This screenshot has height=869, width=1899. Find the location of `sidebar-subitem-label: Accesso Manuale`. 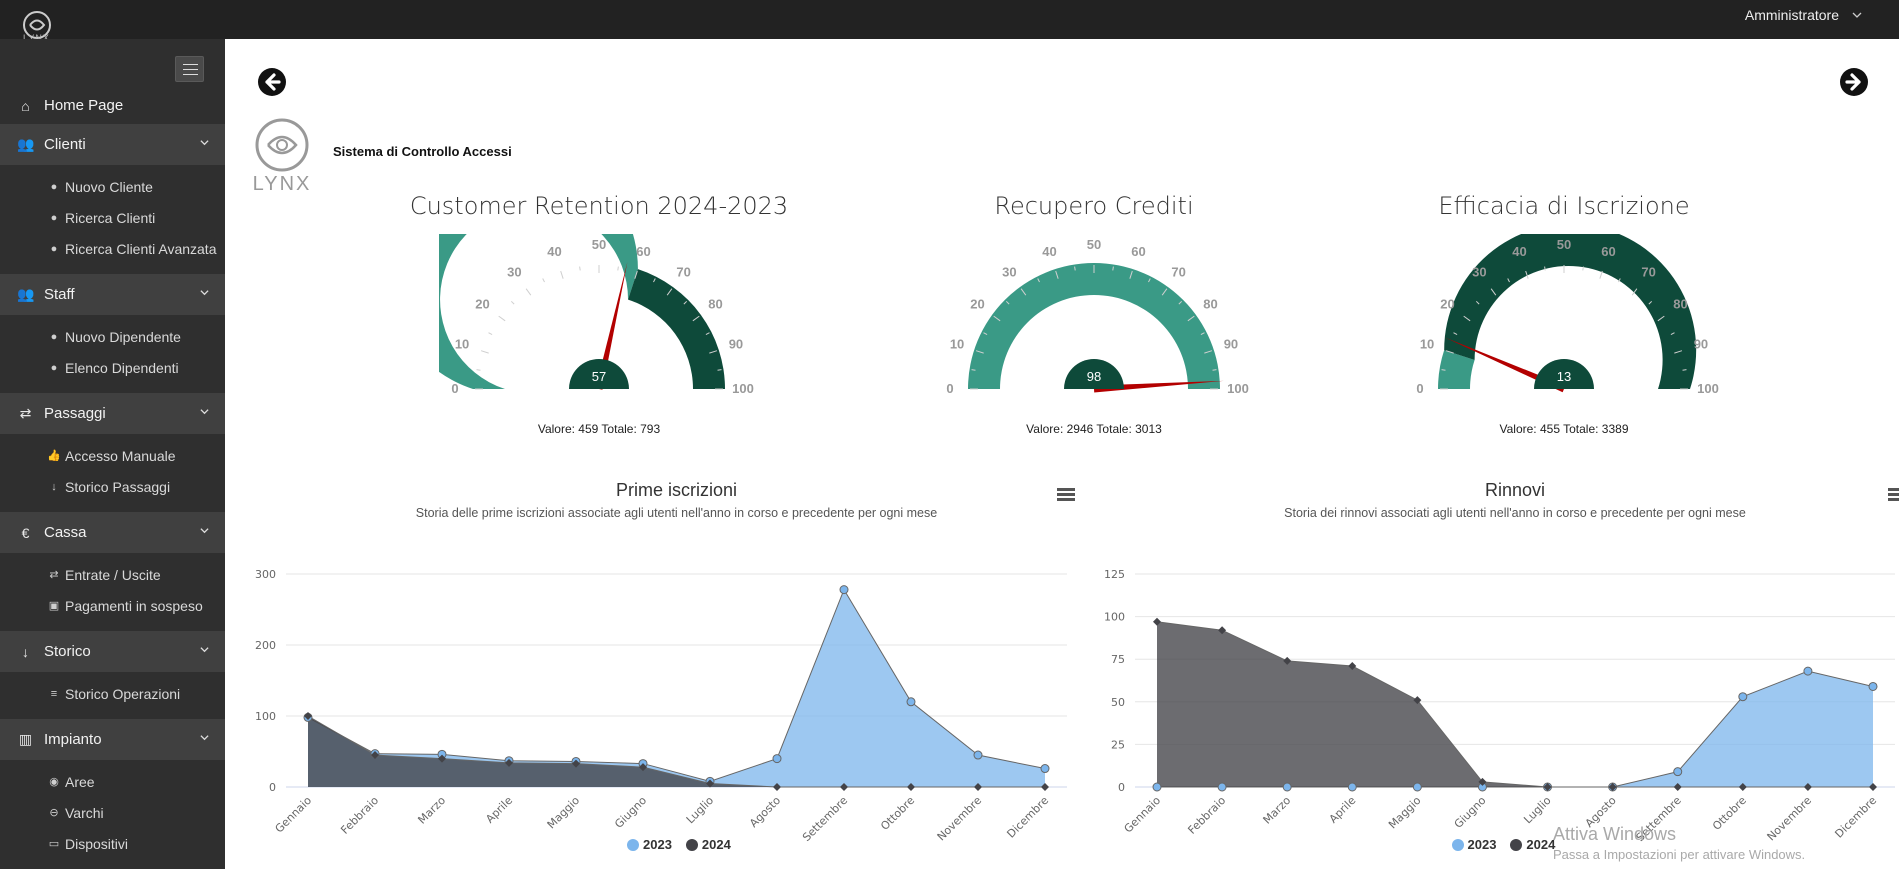

sidebar-subitem-label: Accesso Manuale is located at coordinates (120, 455).